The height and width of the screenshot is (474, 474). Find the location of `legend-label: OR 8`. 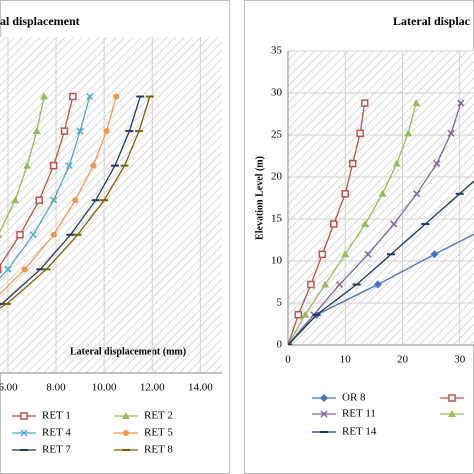

legend-label: OR 8 is located at coordinates (354, 398).